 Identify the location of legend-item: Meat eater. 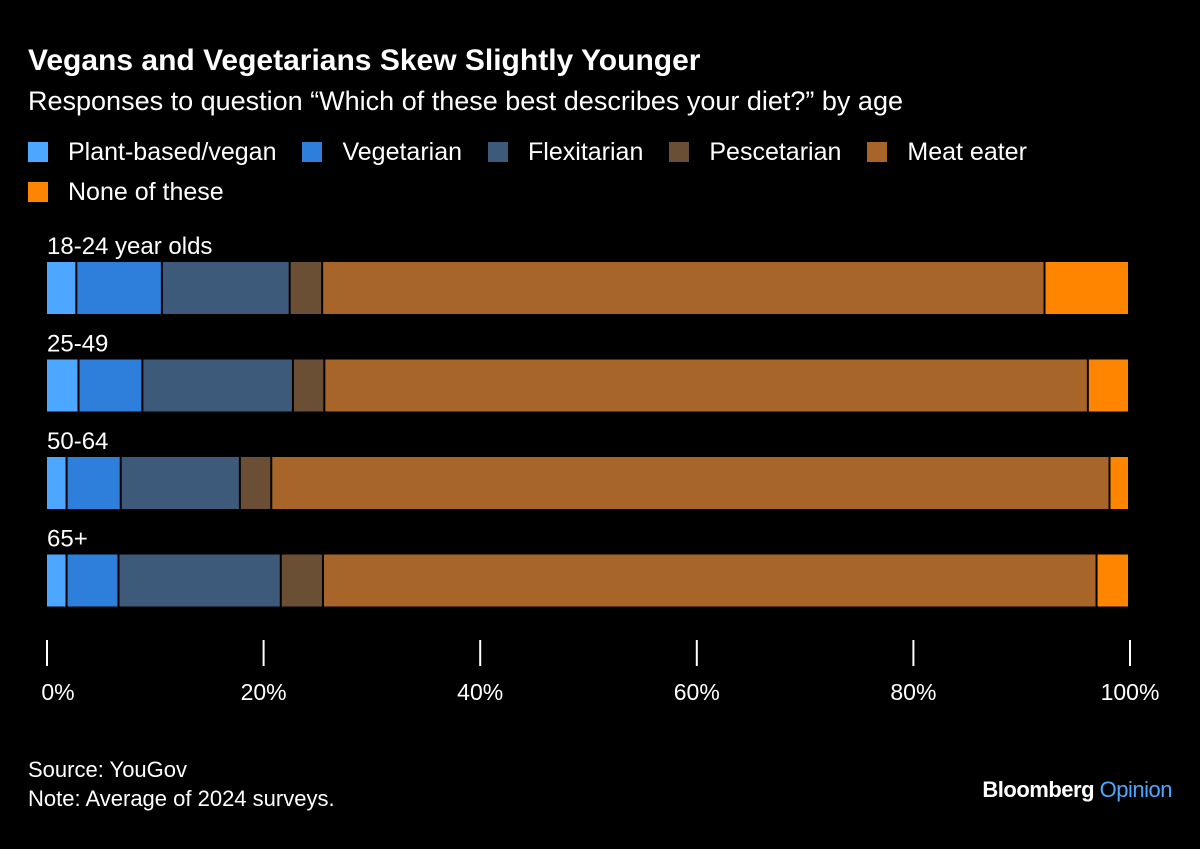
(947, 152).